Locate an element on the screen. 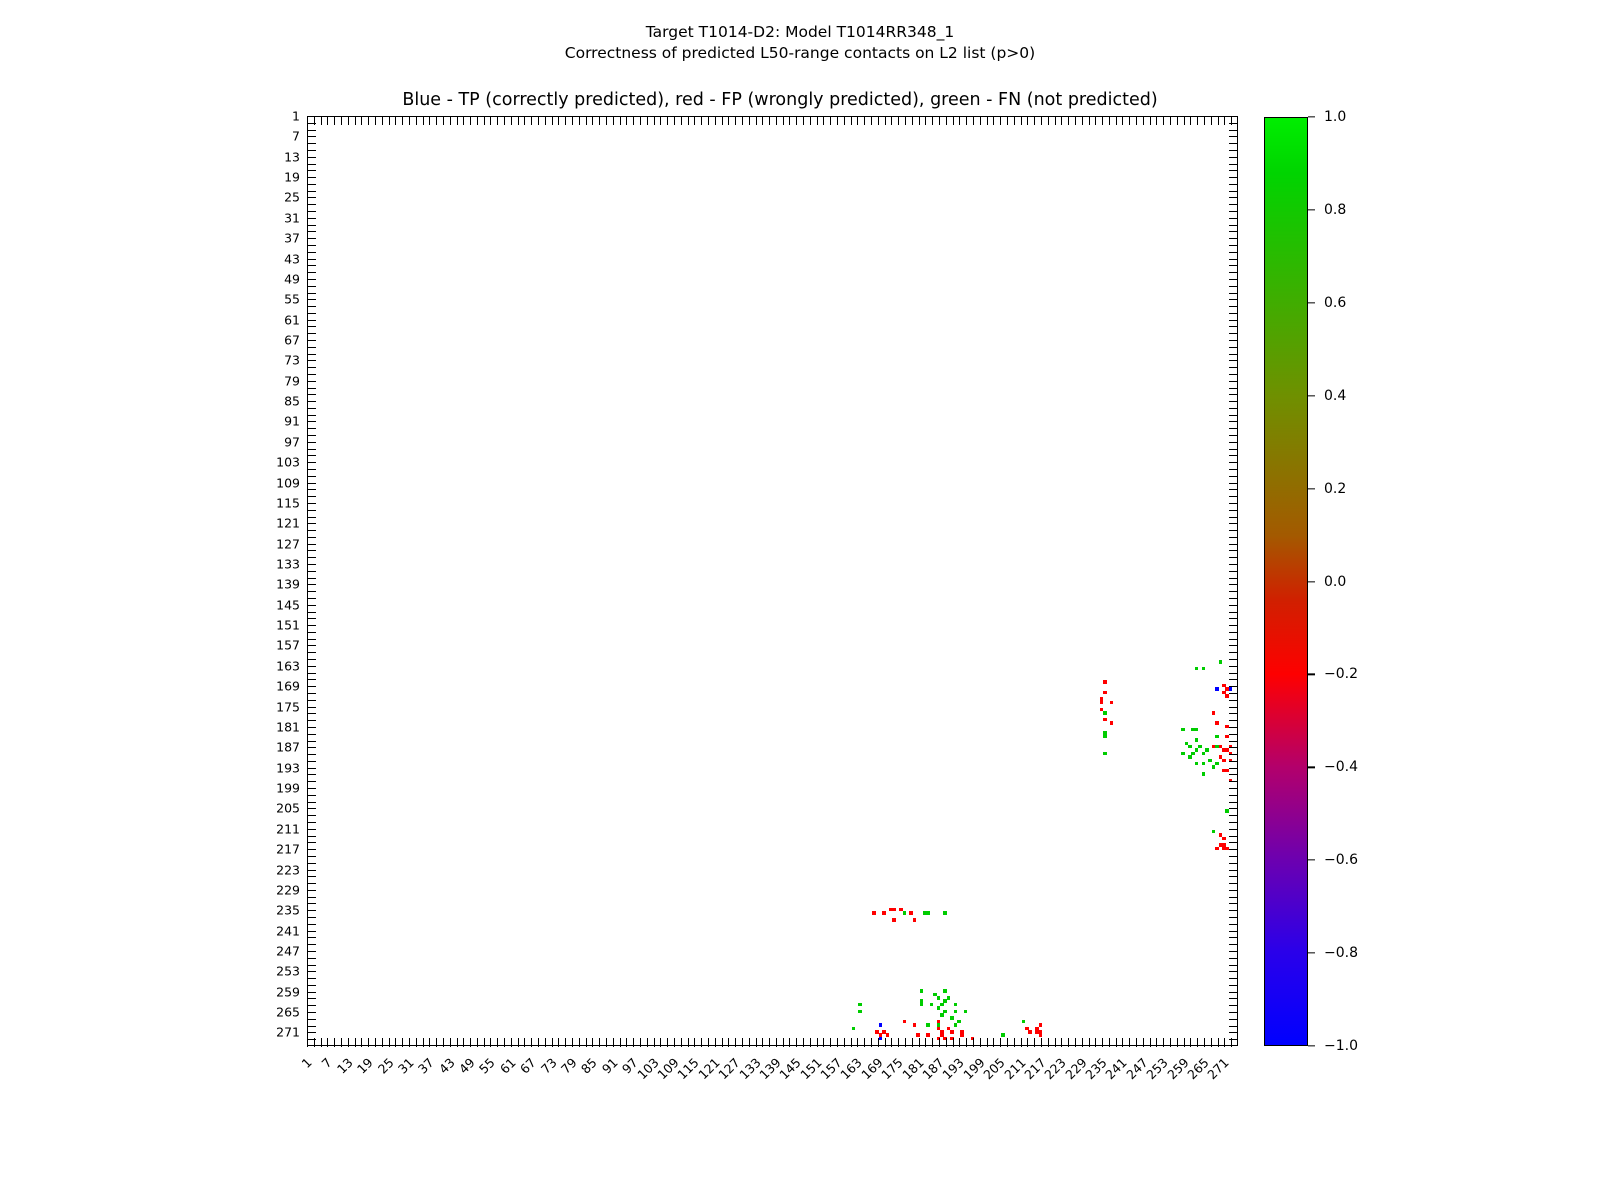 The height and width of the screenshot is (1200, 1600). colorbar-labels: 1.0 0.8 0.6 0.4 0.2 0.0 −0.2 −0.4 −0.6 −0.8 −1.0 is located at coordinates (1378, 581).